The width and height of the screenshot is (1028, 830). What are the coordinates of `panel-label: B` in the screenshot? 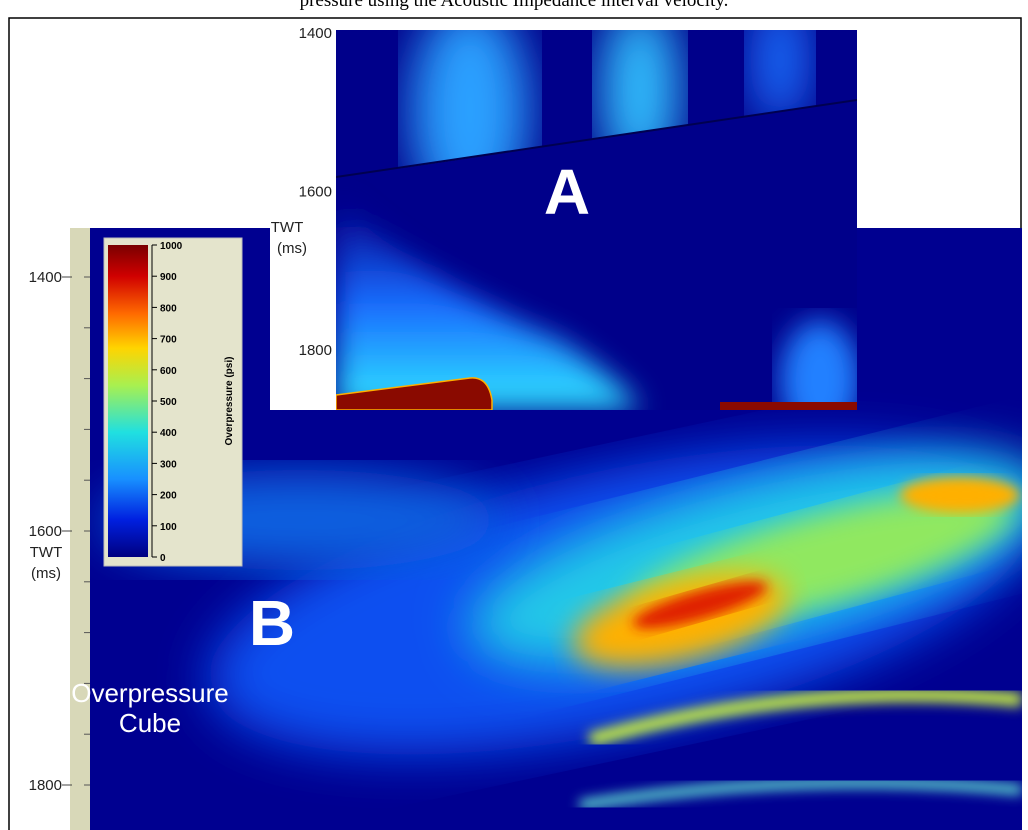 It's located at (272, 623).